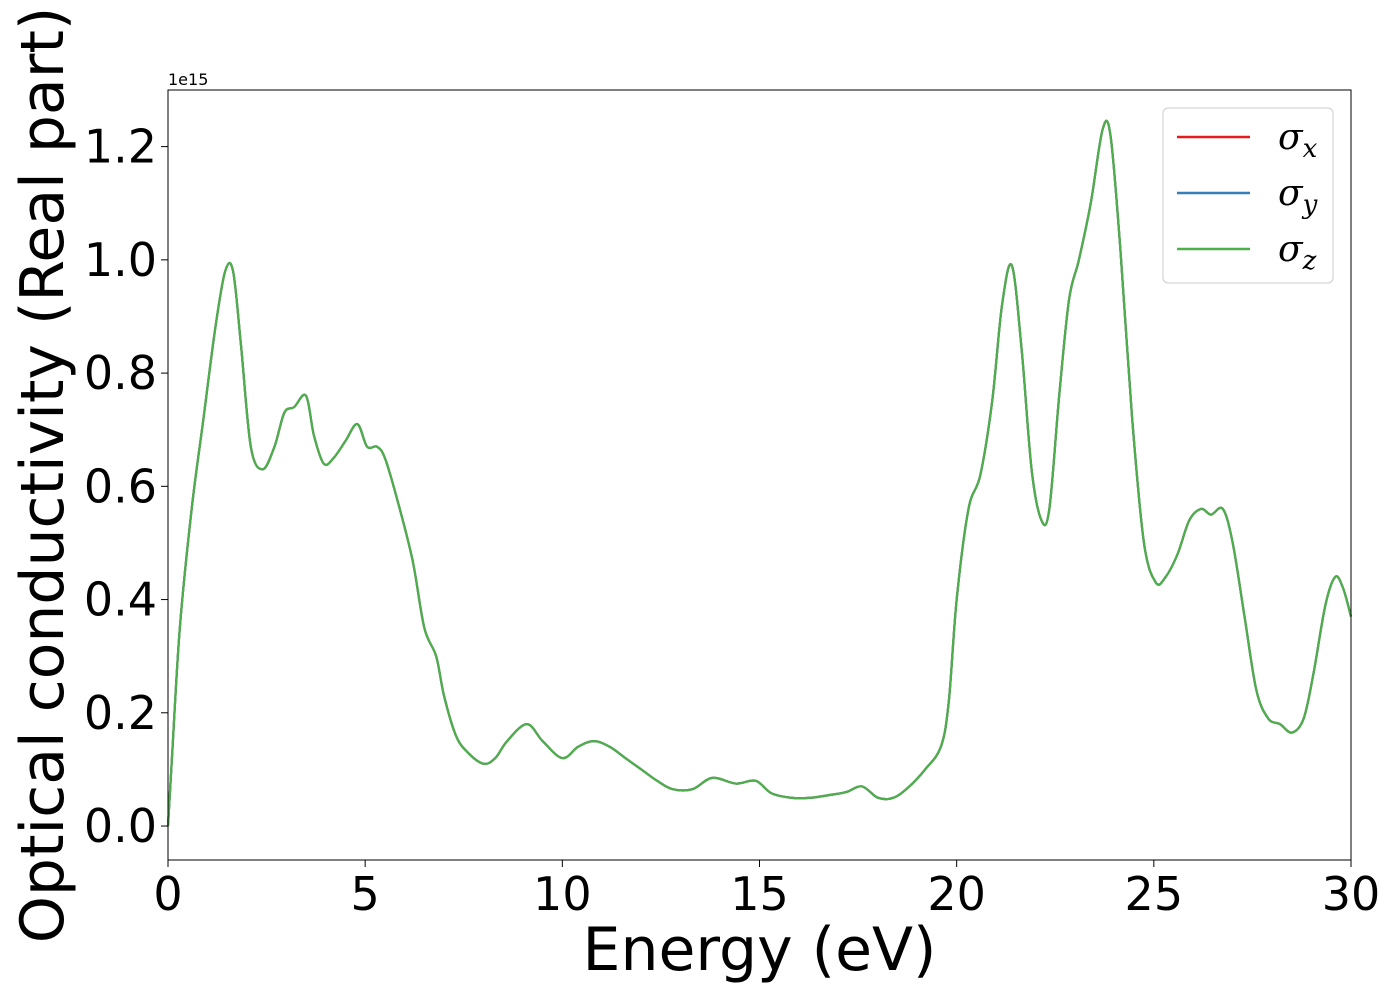 The image size is (1400, 1000). I want to click on x-tick-label: 5, so click(365, 894).